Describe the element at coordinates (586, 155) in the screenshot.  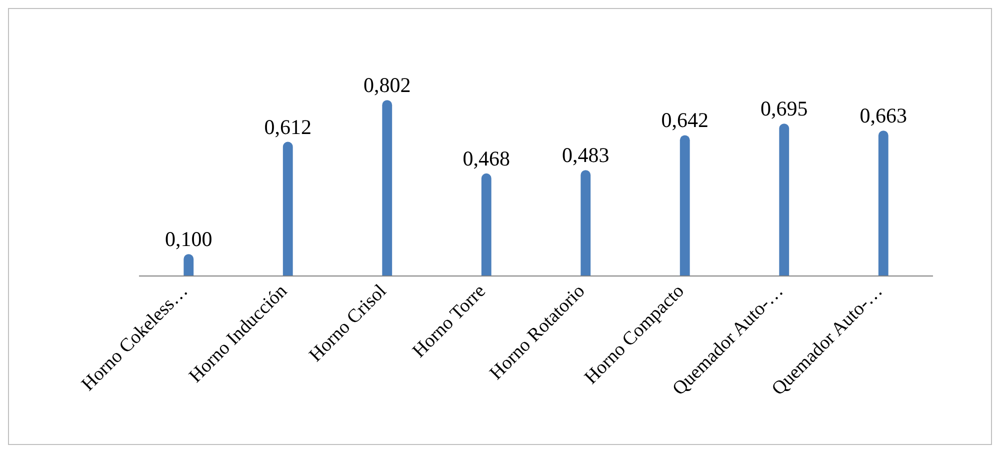
I see `data-label: 0,483` at that location.